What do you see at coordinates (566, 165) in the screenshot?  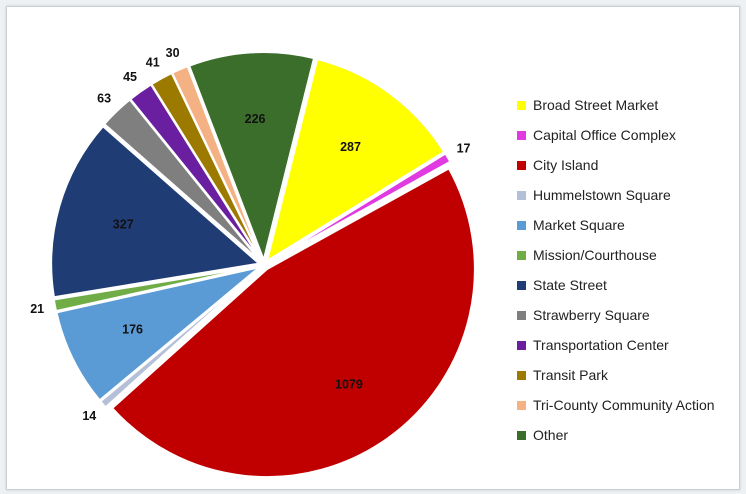 I see `legend-label: City Island` at bounding box center [566, 165].